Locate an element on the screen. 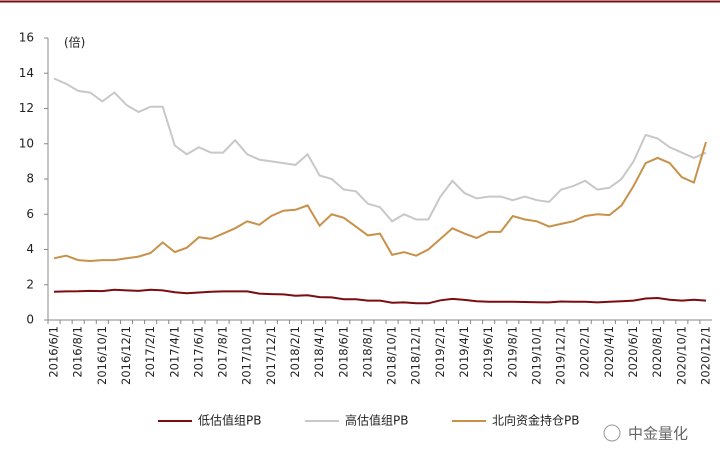 The width and height of the screenshot is (720, 464). x-tick-label: 2017/8/1 is located at coordinates (223, 352).